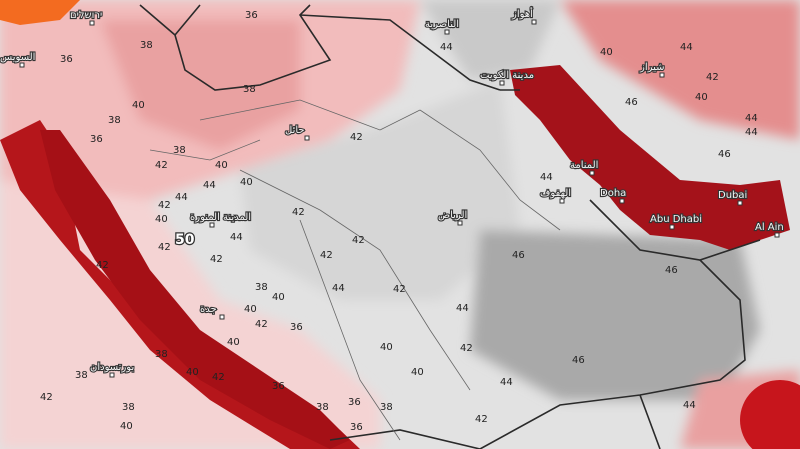  Describe the element at coordinates (208, 309) in the screenshot. I see `city-label: جدة` at that location.